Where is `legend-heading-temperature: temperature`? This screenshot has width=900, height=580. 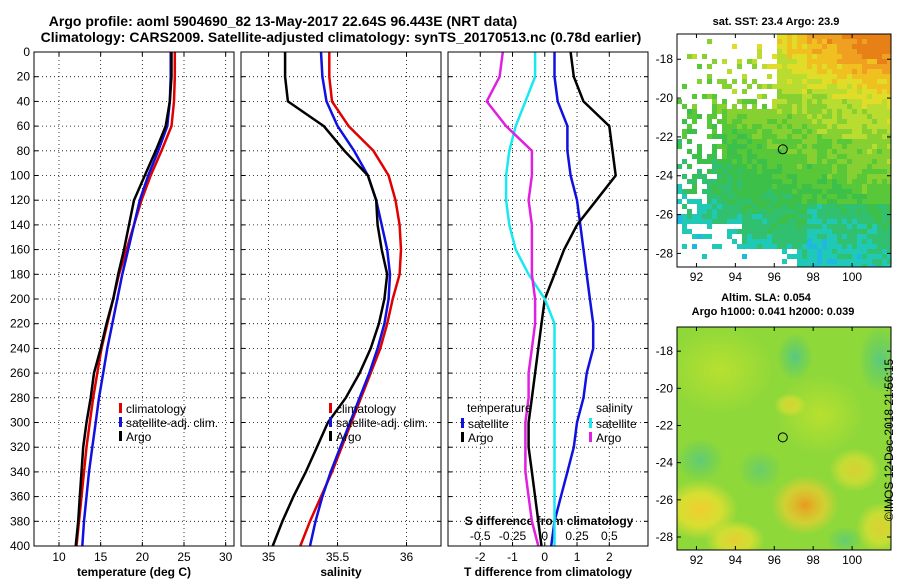 legend-heading-temperature: temperature is located at coordinates (499, 408).